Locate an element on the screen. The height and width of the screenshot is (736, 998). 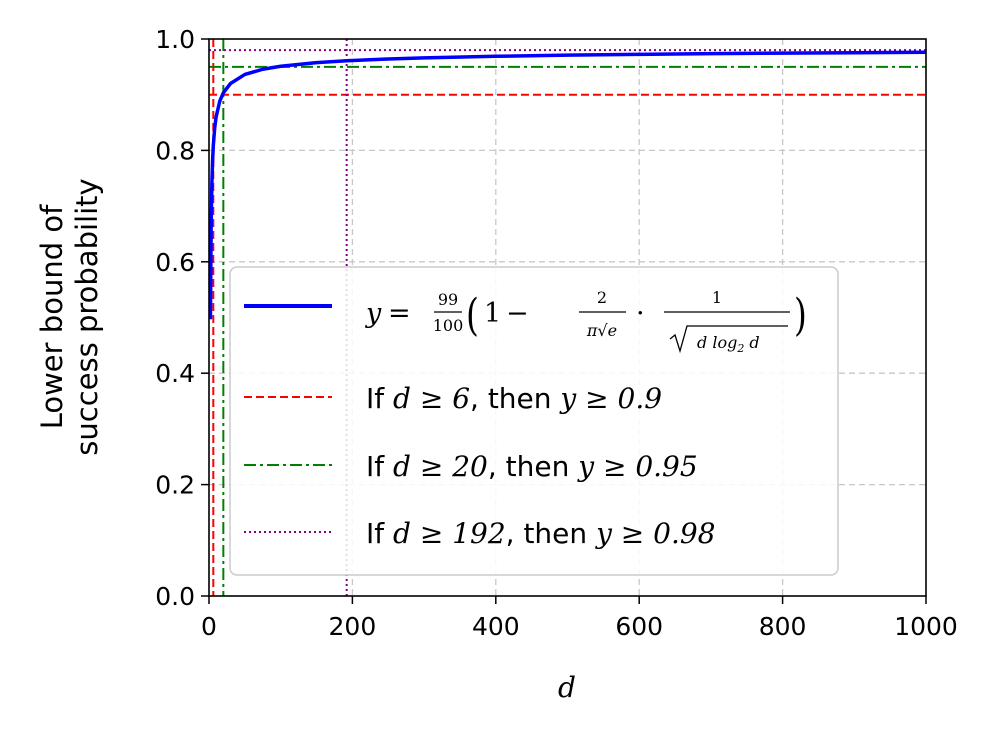
sqrt-sign is located at coordinates (728, 339).